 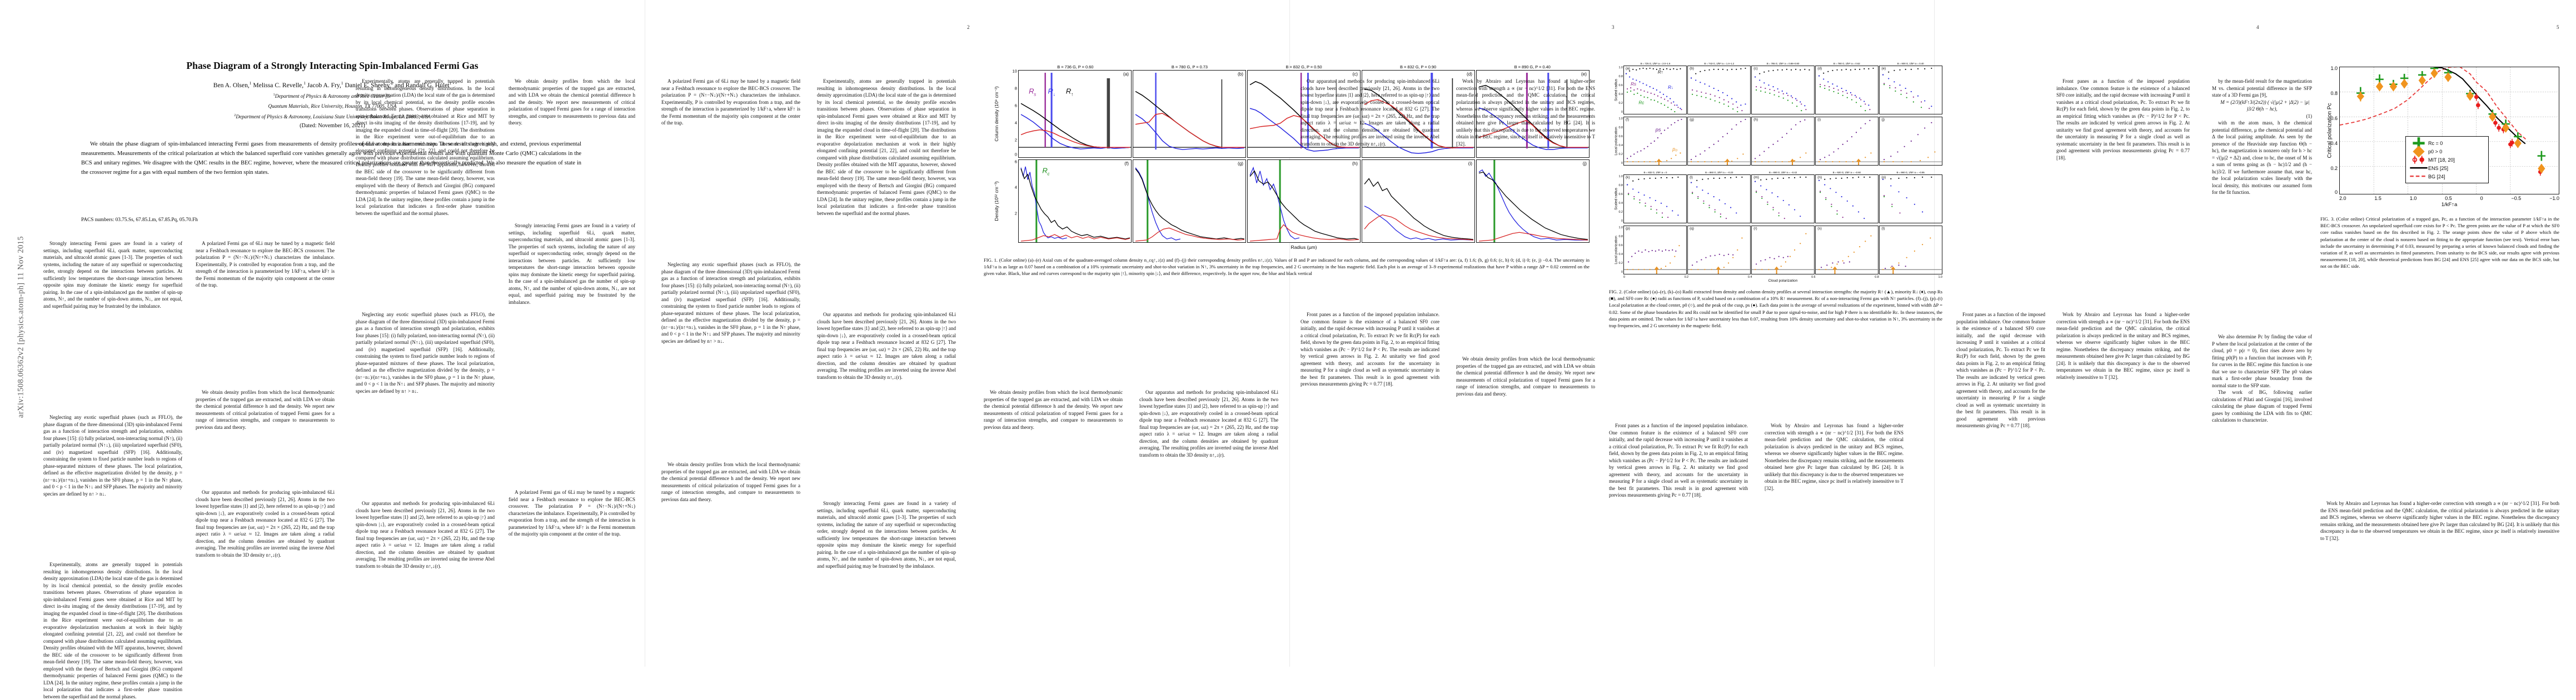 I want to click on fig2-header-6: B = 832 G, 1/kF↑a = 0, so click(x=1655, y=172).